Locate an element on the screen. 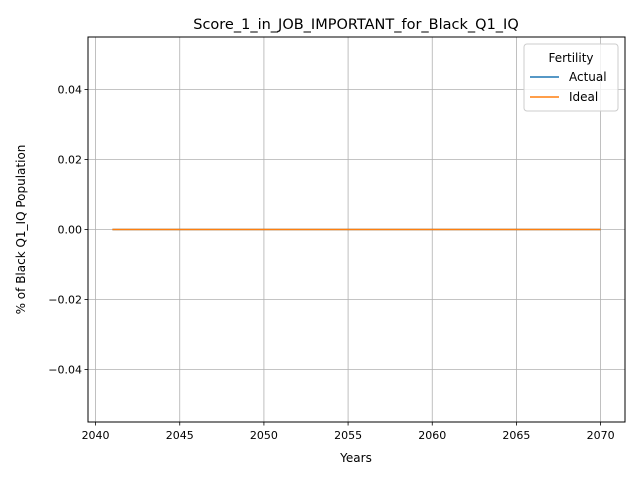 The image size is (640, 480). legend-label-actual: Actual is located at coordinates (588, 77).